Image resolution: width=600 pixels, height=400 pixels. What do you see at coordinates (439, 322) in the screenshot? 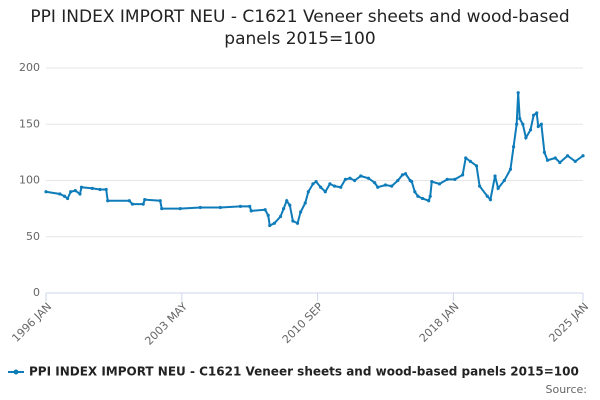
I see `x-tick-label: 2018 JAN` at bounding box center [439, 322].